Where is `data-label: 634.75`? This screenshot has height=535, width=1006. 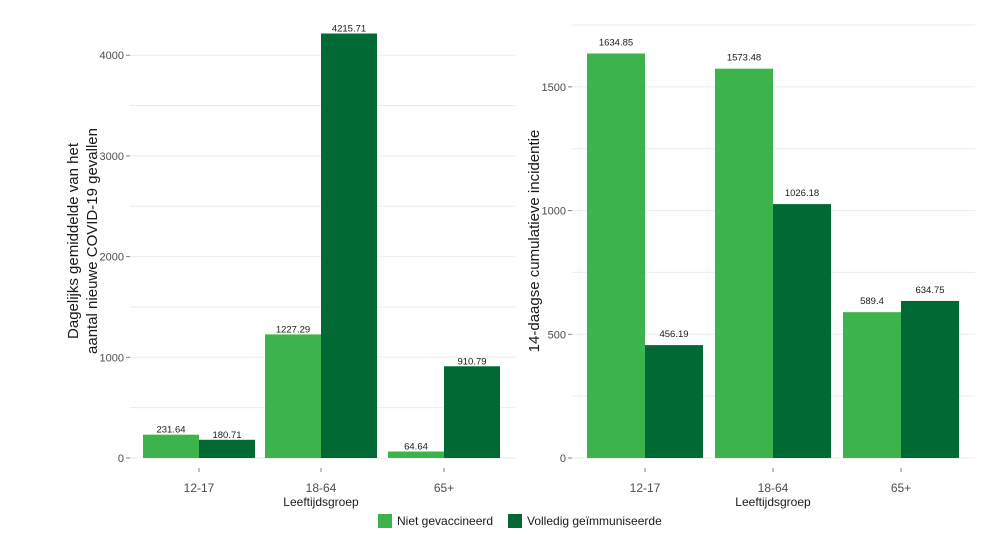 data-label: 634.75 is located at coordinates (929, 290).